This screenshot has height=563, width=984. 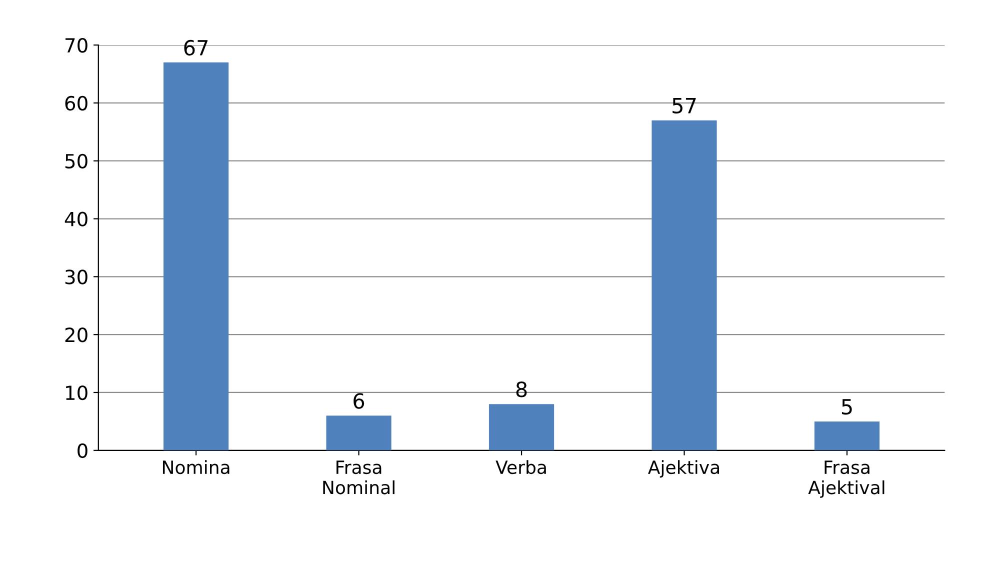 I want to click on data-label: 8, so click(x=521, y=390).